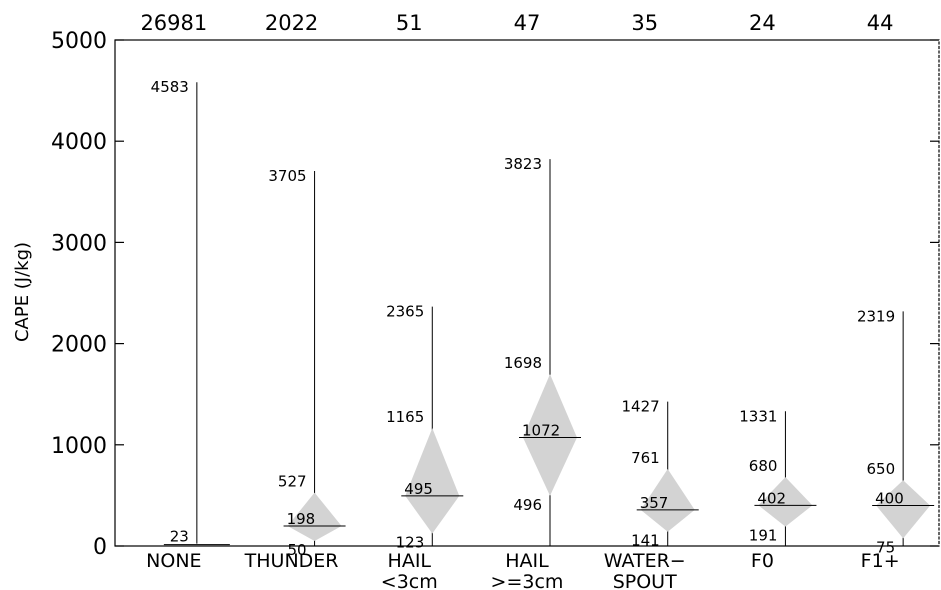  What do you see at coordinates (79, 446) in the screenshot?
I see `y-tick-label: 1000` at bounding box center [79, 446].